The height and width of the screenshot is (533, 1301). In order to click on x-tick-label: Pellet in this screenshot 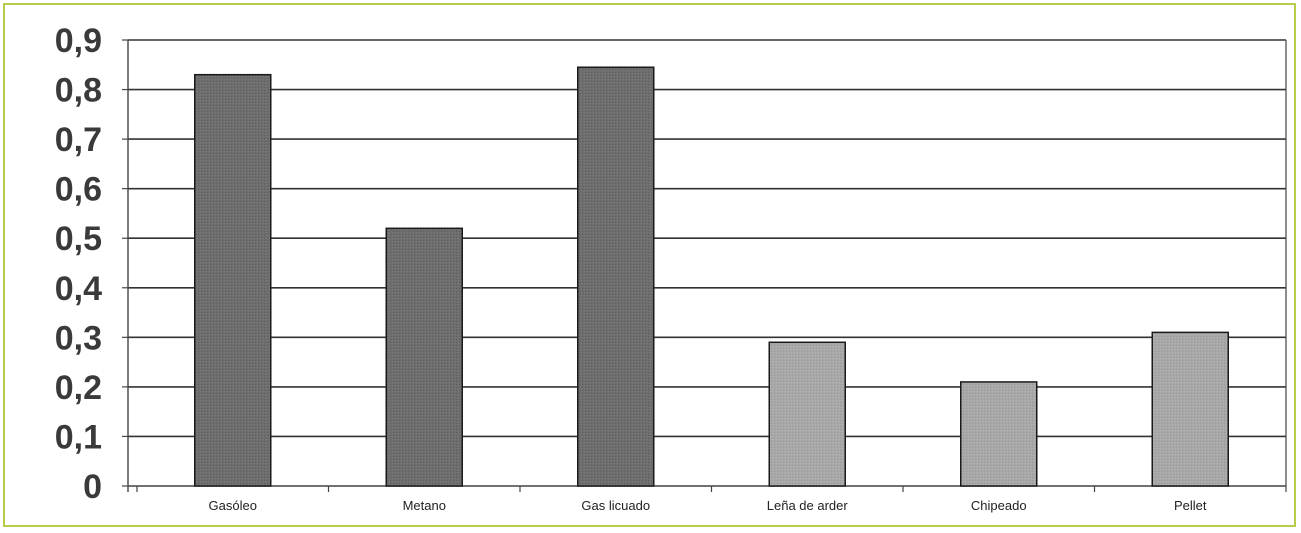, I will do `click(1190, 505)`.